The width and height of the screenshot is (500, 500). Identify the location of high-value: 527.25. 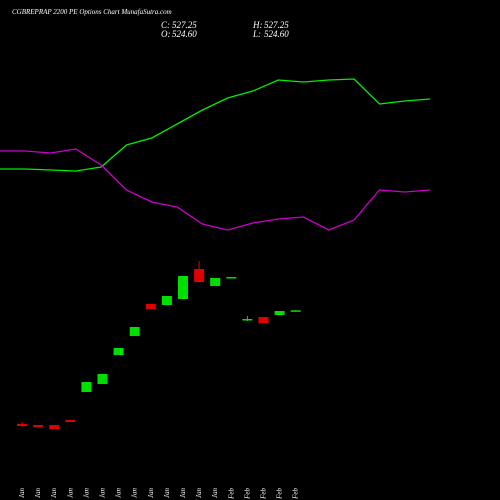
(276, 25).